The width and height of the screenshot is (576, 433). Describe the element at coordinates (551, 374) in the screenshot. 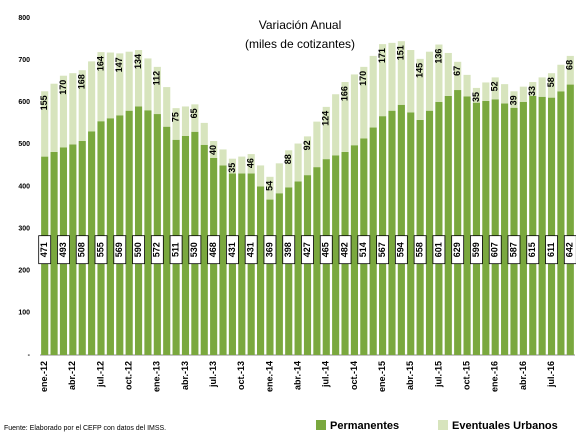

I see `x-tick-label: jul.-16` at that location.